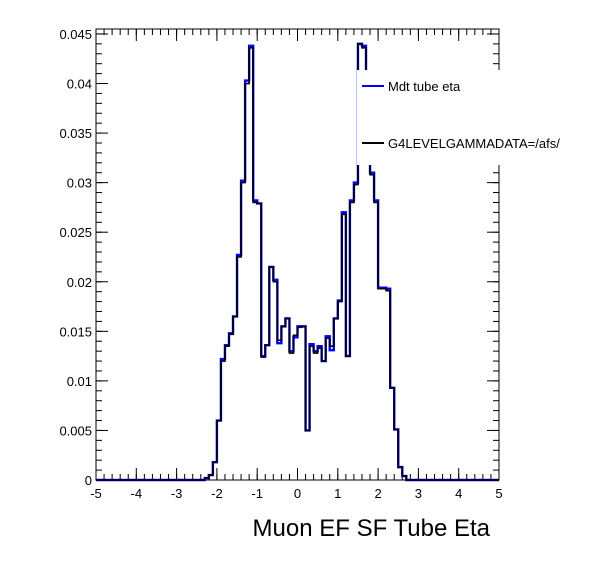 This screenshot has width=596, height=572. Describe the element at coordinates (458, 493) in the screenshot. I see `x-tick-label: 4` at that location.